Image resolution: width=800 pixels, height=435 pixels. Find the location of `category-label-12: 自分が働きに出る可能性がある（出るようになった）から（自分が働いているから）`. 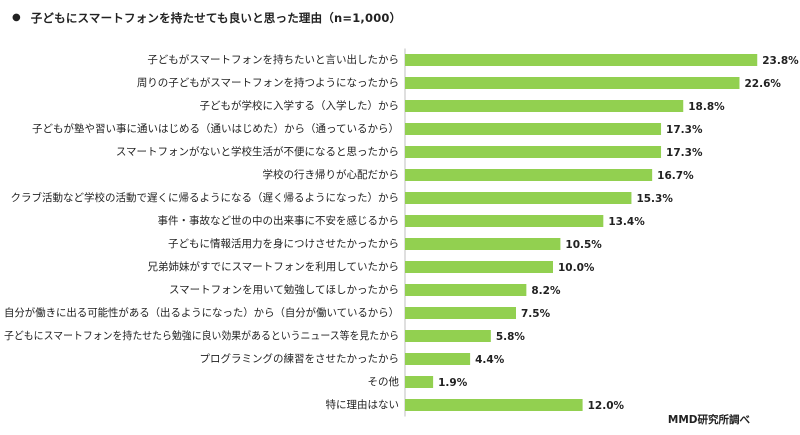

category-label-12: 自分が働きに出る可能性がある（出るようになった）から（自分が働いているから） is located at coordinates (201, 312).